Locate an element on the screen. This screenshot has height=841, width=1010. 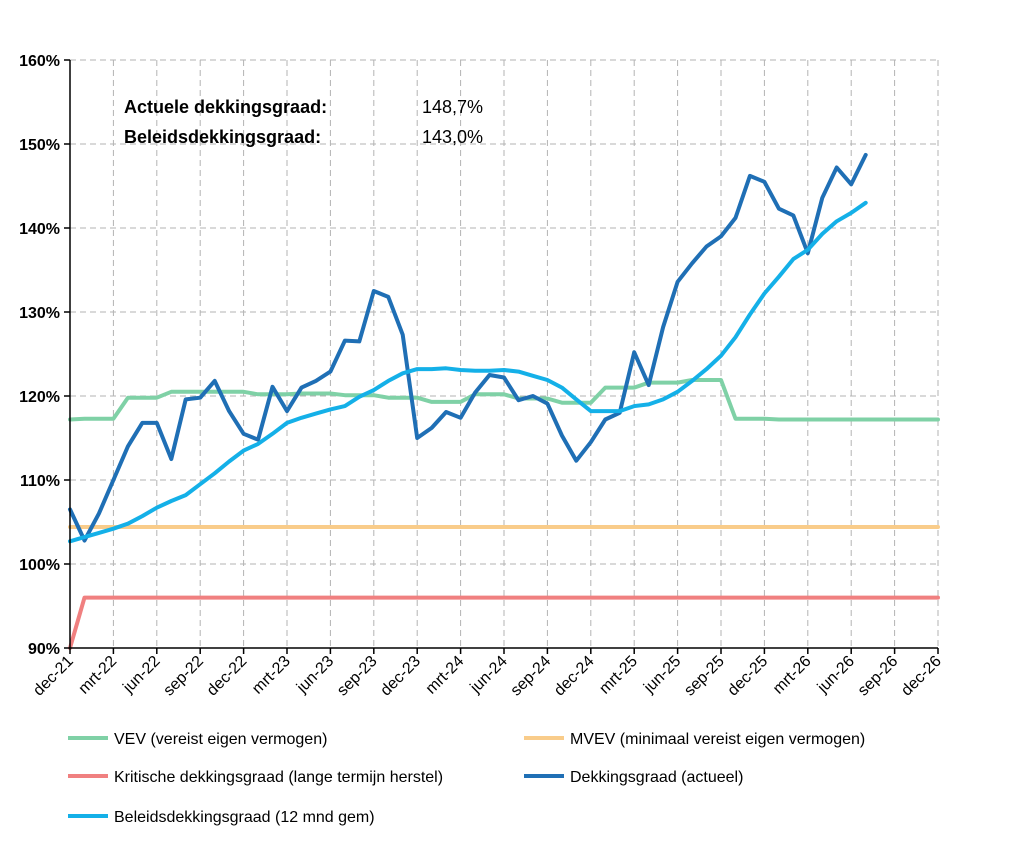
y-tick-label: 100% is located at coordinates (39, 565).